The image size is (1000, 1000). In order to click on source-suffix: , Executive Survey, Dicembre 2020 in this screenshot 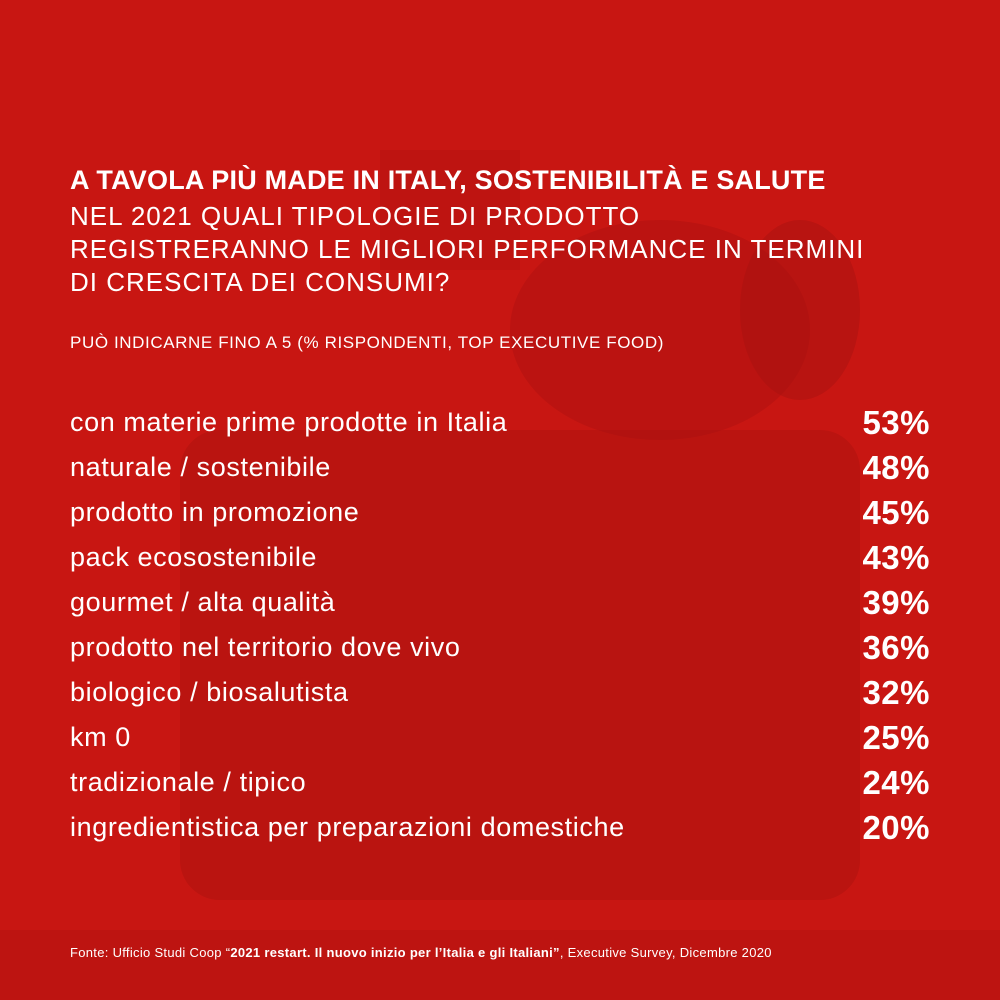, I will do `click(665, 952)`.